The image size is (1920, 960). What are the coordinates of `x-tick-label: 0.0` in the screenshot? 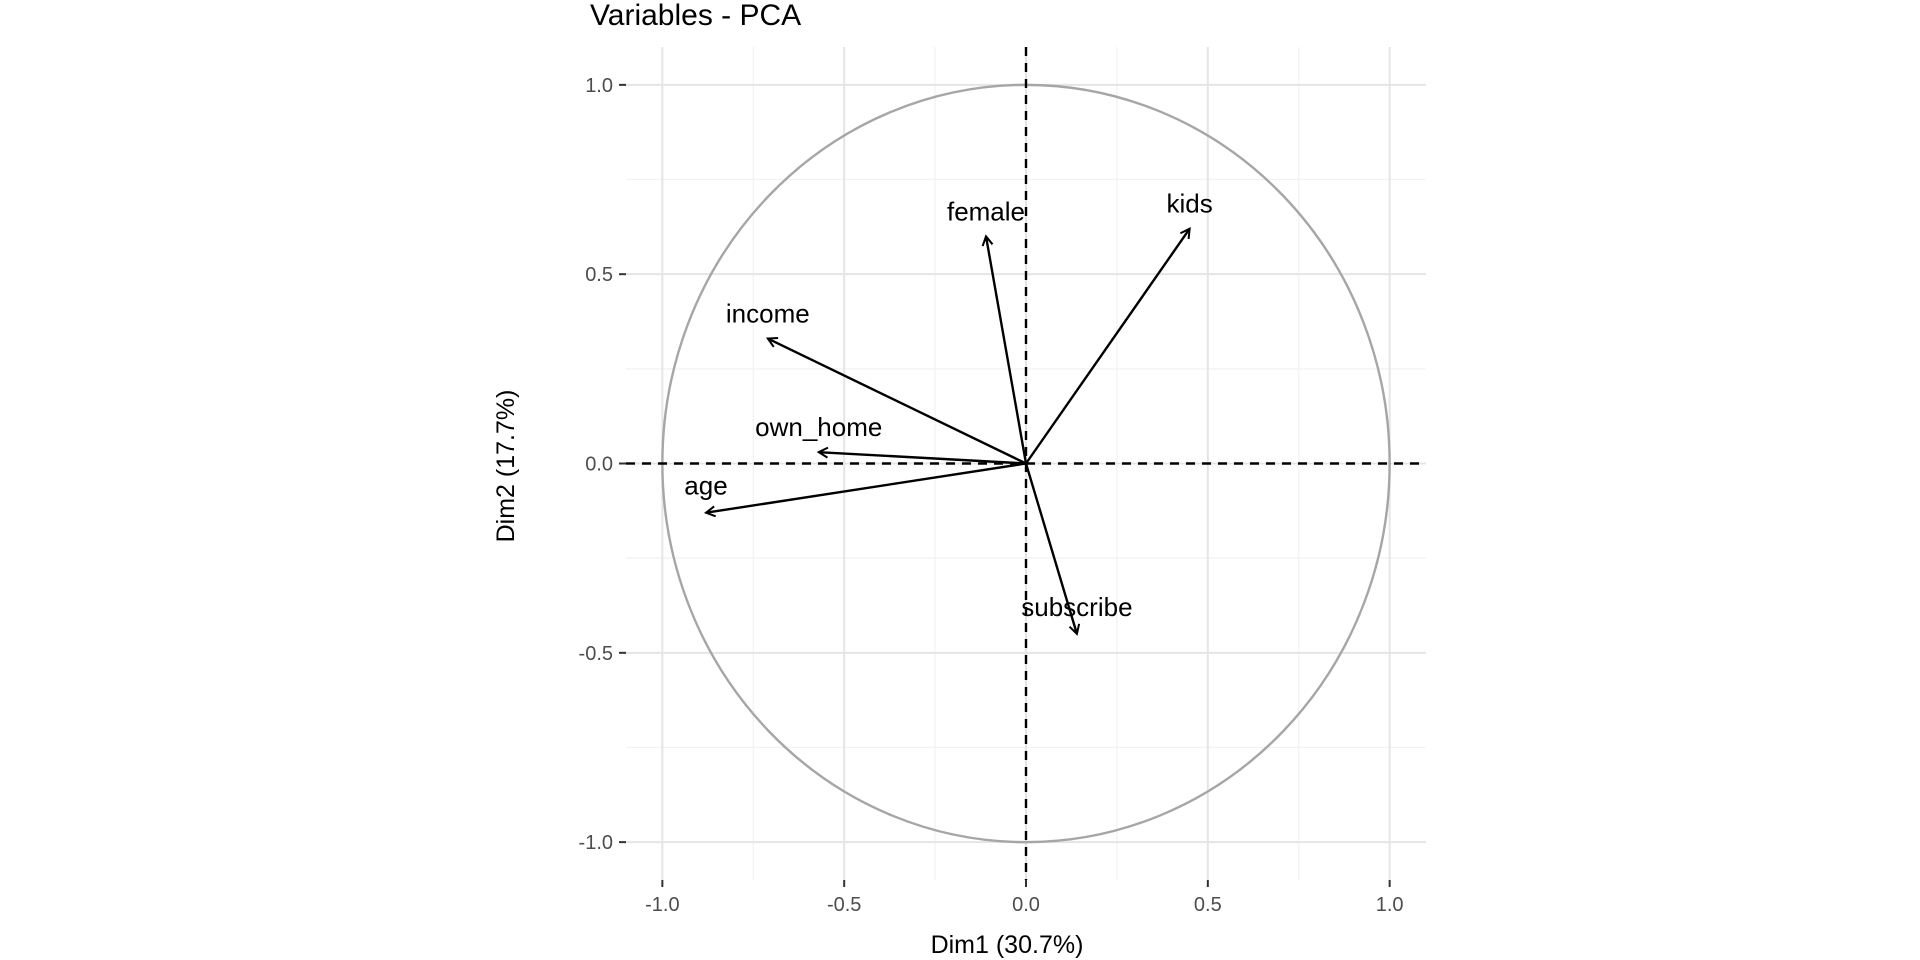 It's located at (1026, 905).